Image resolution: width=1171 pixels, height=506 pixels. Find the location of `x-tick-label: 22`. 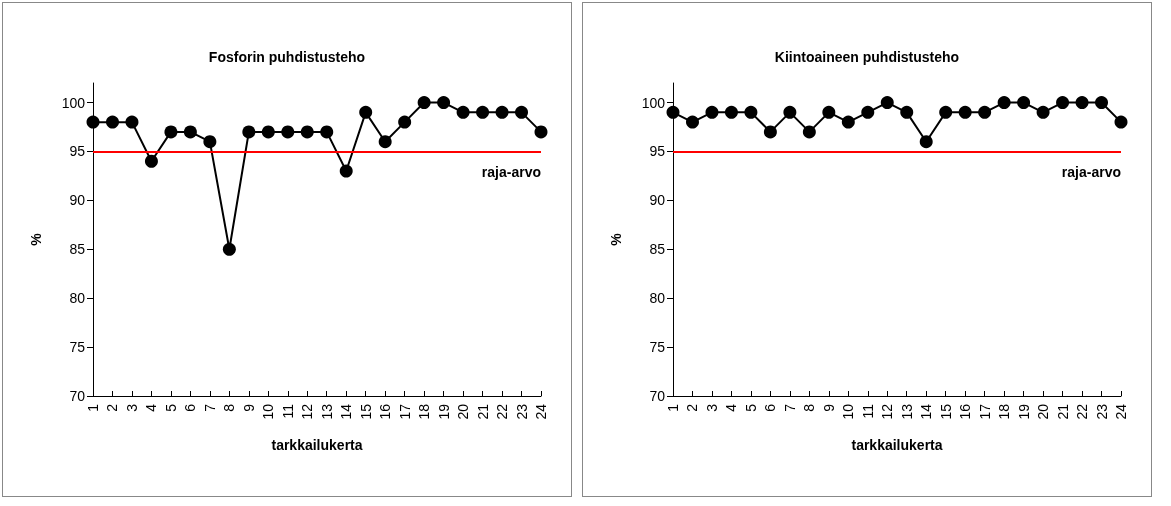

x-tick-label: 22 is located at coordinates (502, 411).